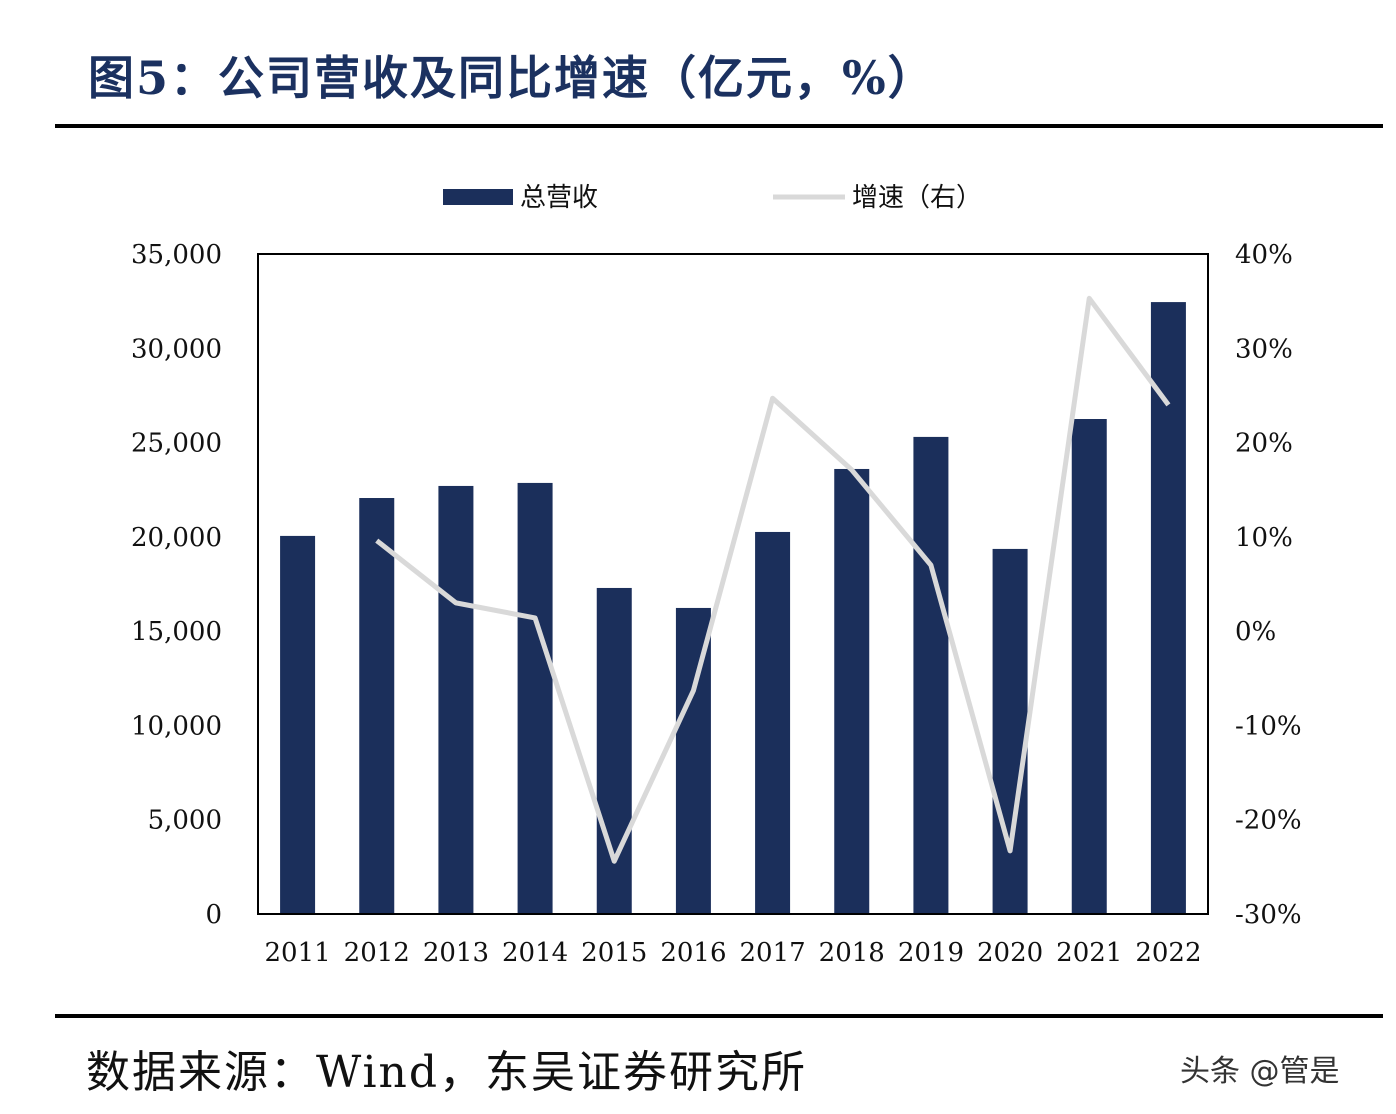 The height and width of the screenshot is (1114, 1396). Describe the element at coordinates (917, 198) in the screenshot. I see `legend-line-label: 增速（右）` at that location.